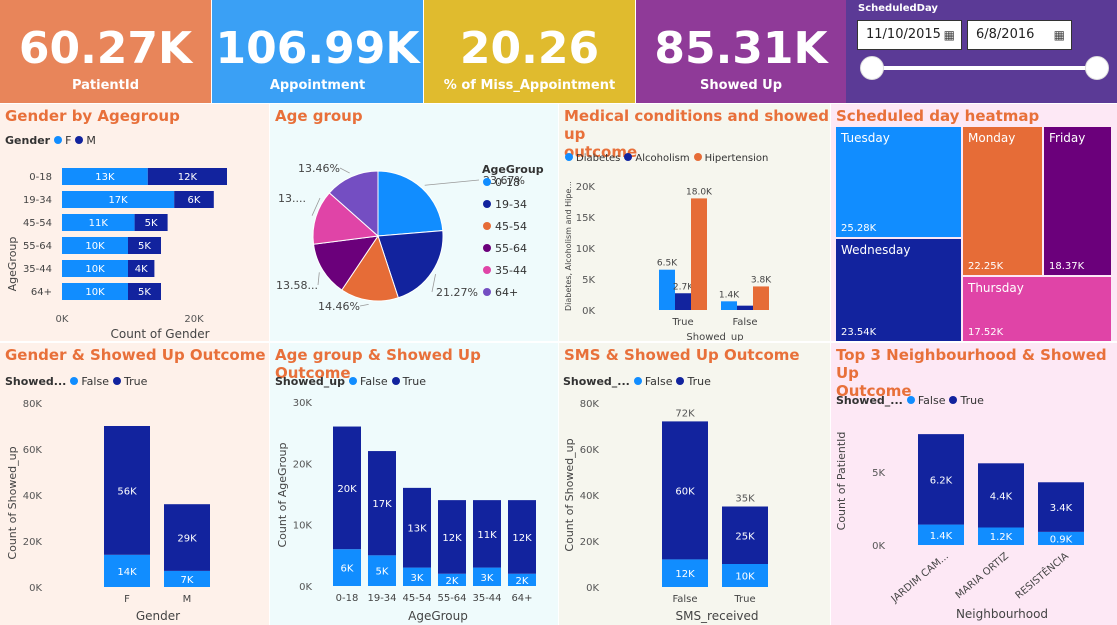 This screenshot has height=625, width=1117. I want to click on data-label: 1.4K, so click(941, 536).